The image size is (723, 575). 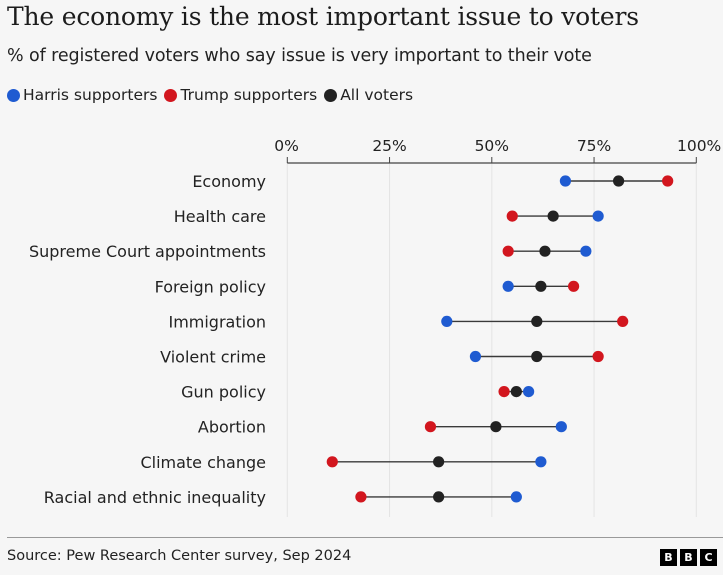 I want to click on bbc-logo: B B C, so click(x=688, y=557).